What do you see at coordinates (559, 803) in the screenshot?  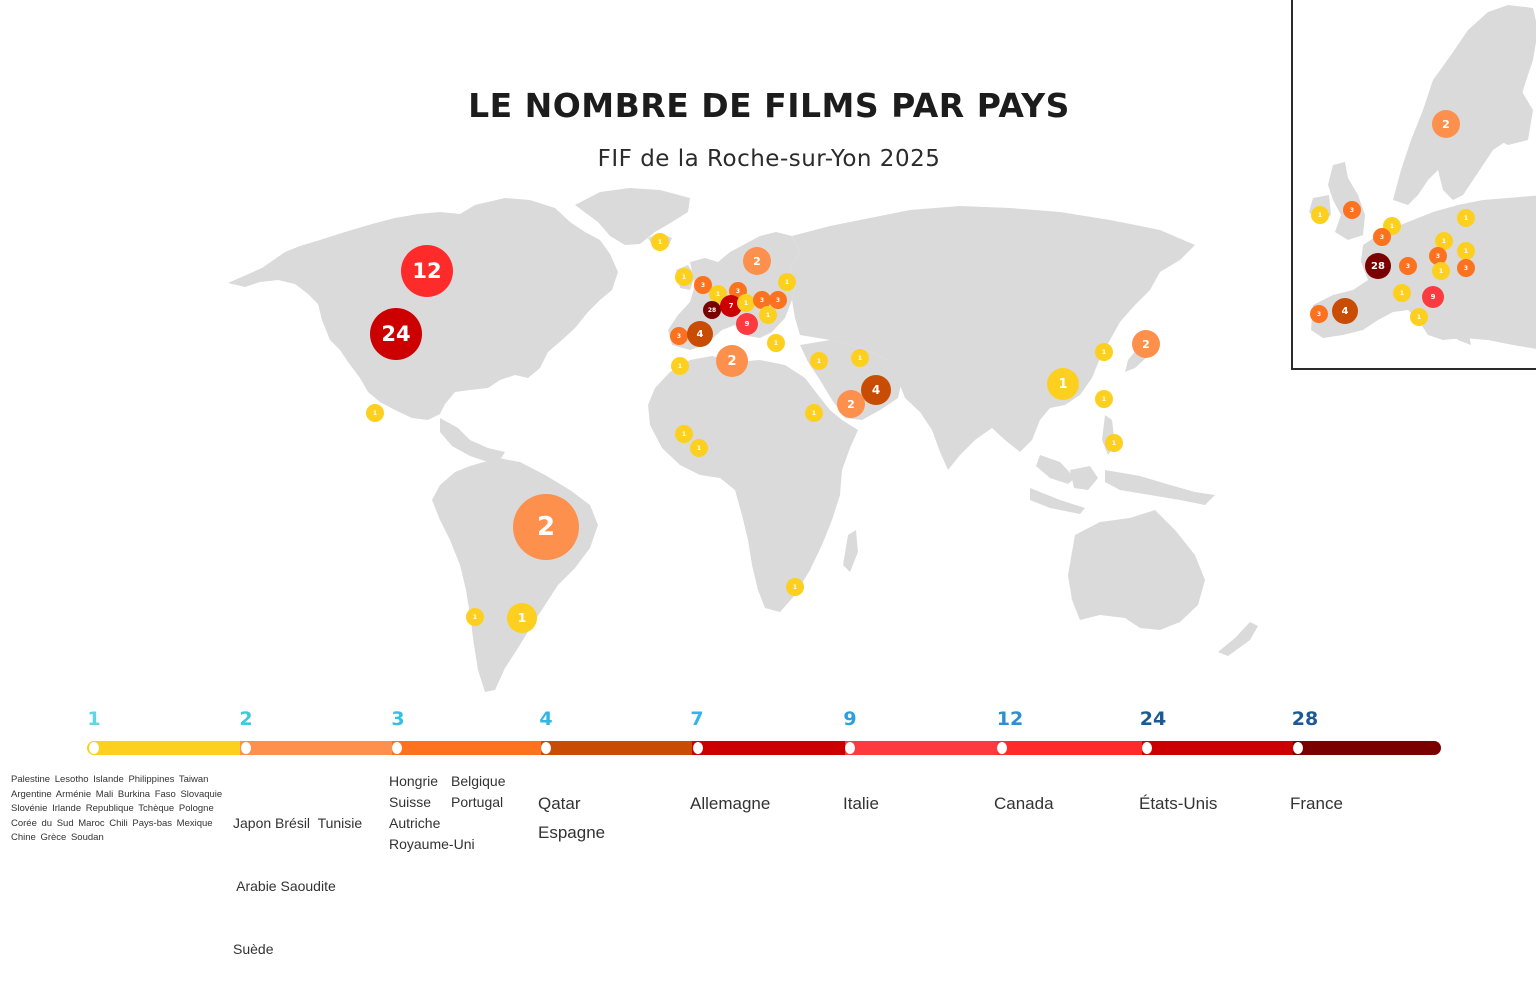 I see `country-line: Qatar` at bounding box center [559, 803].